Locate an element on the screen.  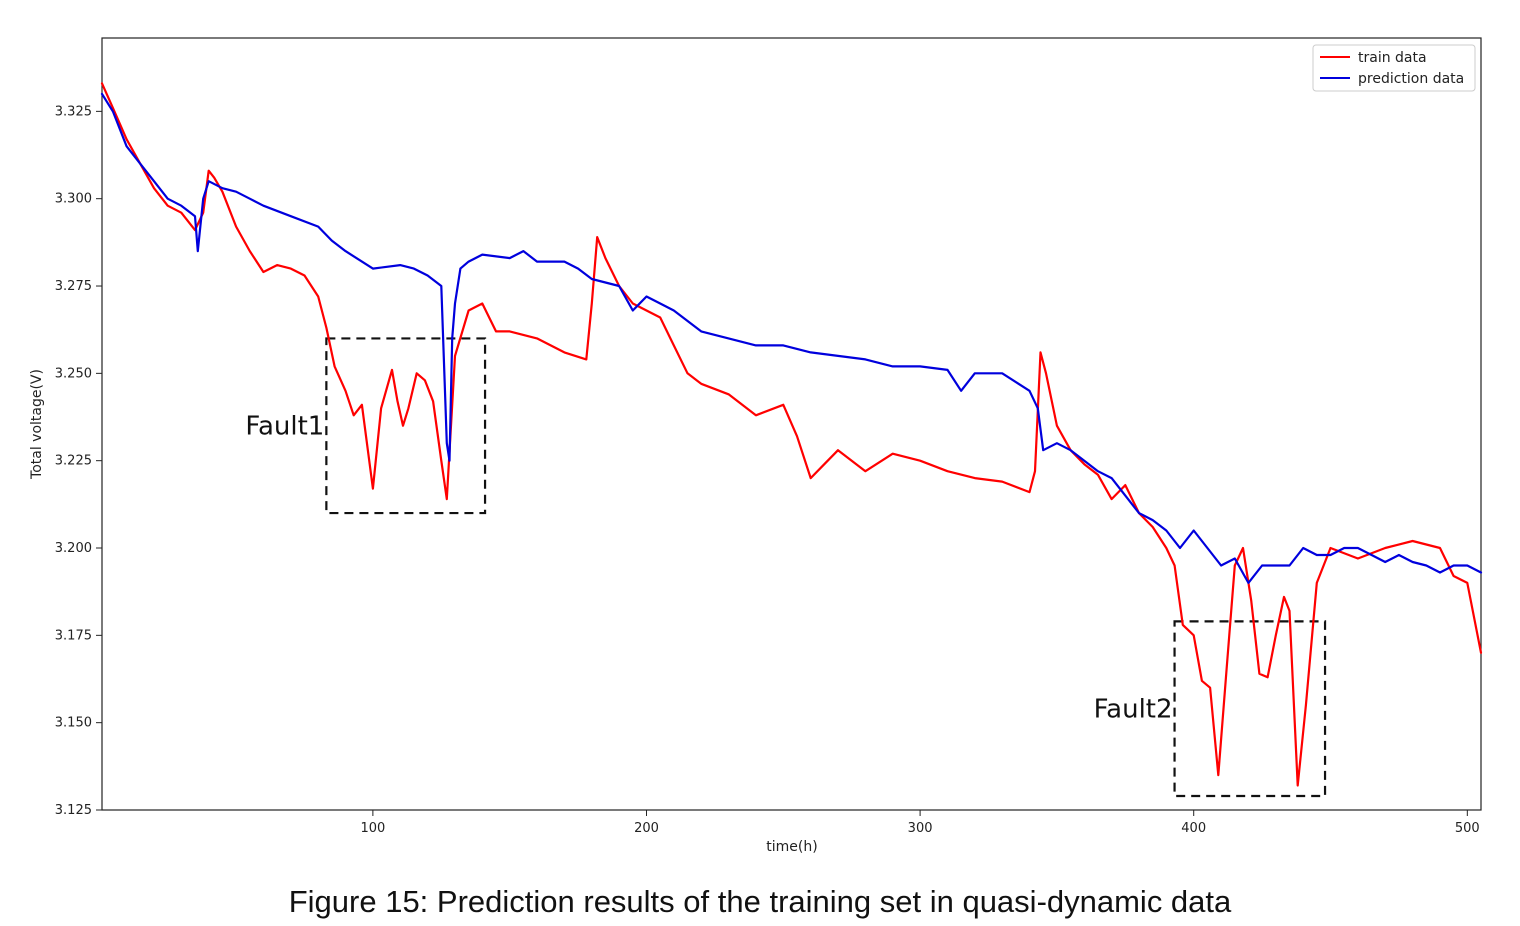
x-tick-label: 300 is located at coordinates (920, 828).